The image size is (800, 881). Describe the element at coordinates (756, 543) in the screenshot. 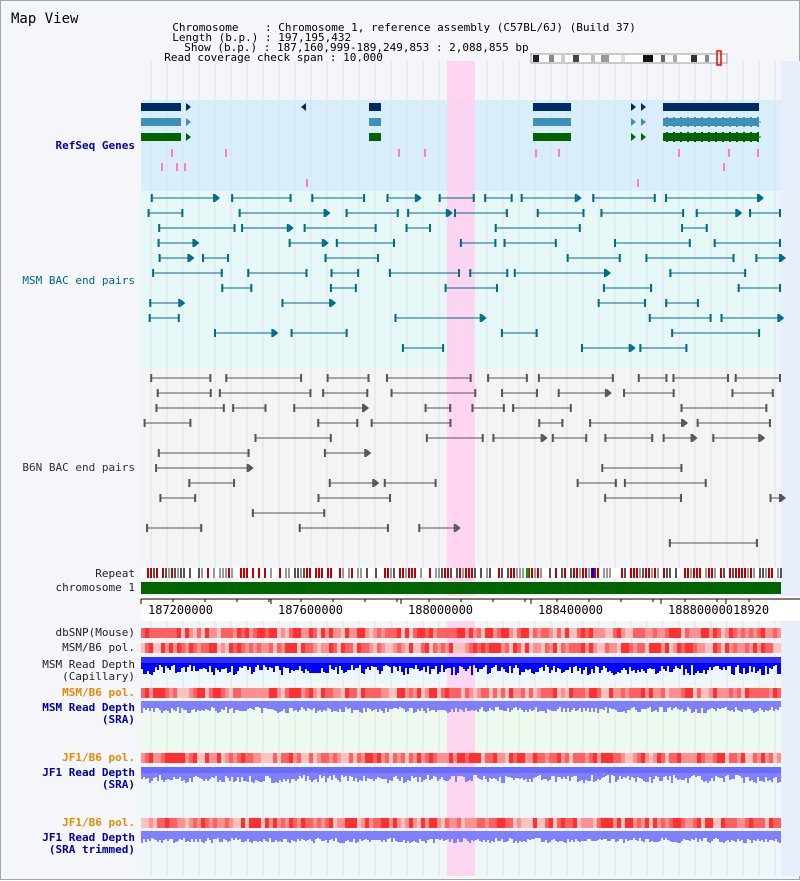

I see `b6n-bac-end` at that location.